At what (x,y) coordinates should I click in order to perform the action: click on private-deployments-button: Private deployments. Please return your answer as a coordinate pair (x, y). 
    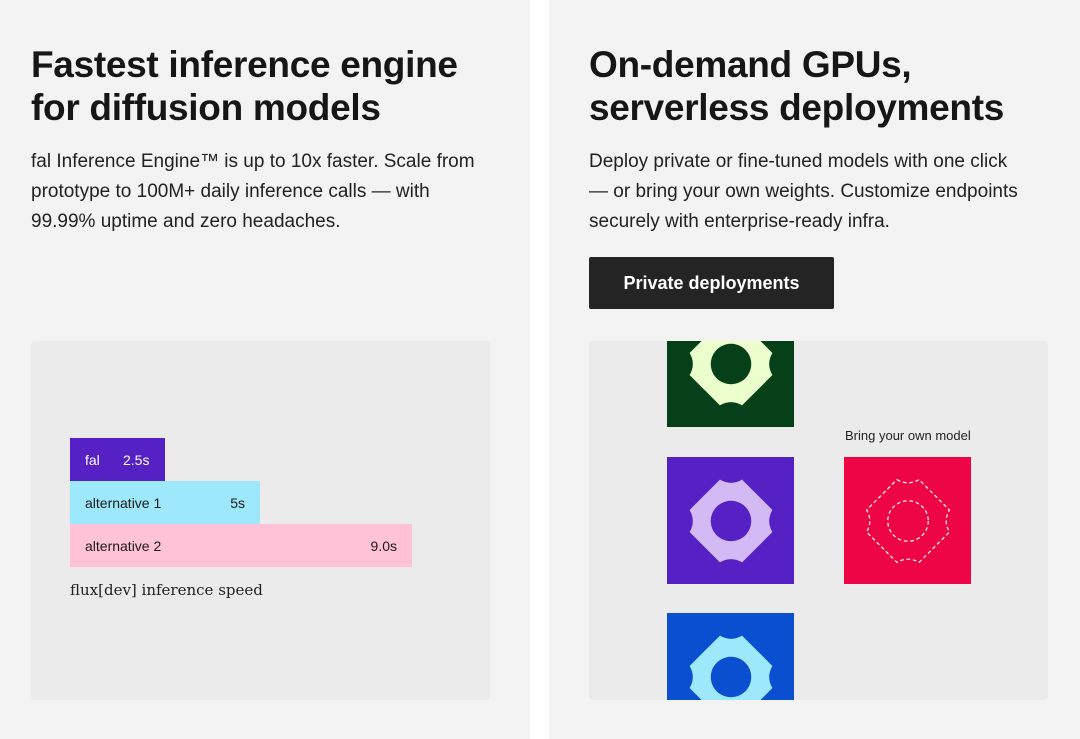
    Looking at the image, I should click on (711, 283).